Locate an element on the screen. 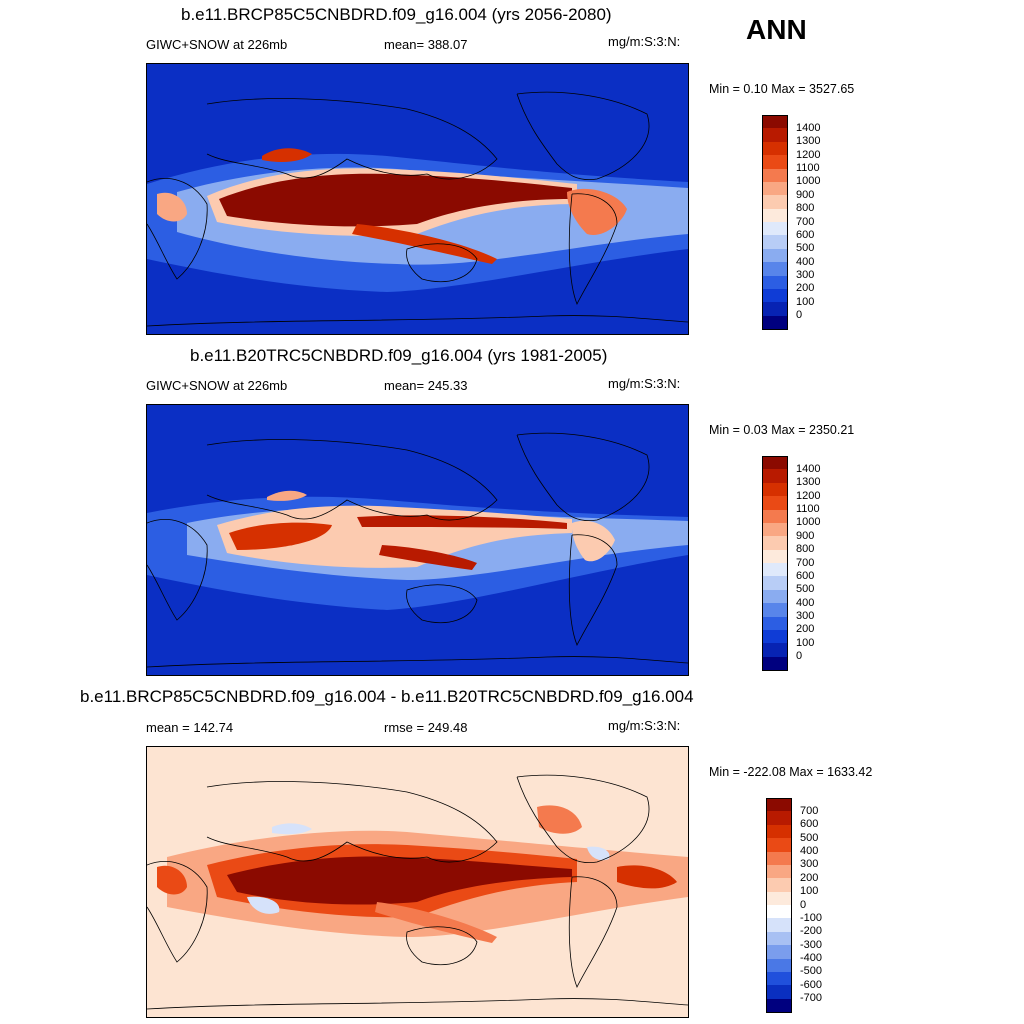 The width and height of the screenshot is (1024, 1024). map1-coast-eurasia is located at coordinates (352, 139).